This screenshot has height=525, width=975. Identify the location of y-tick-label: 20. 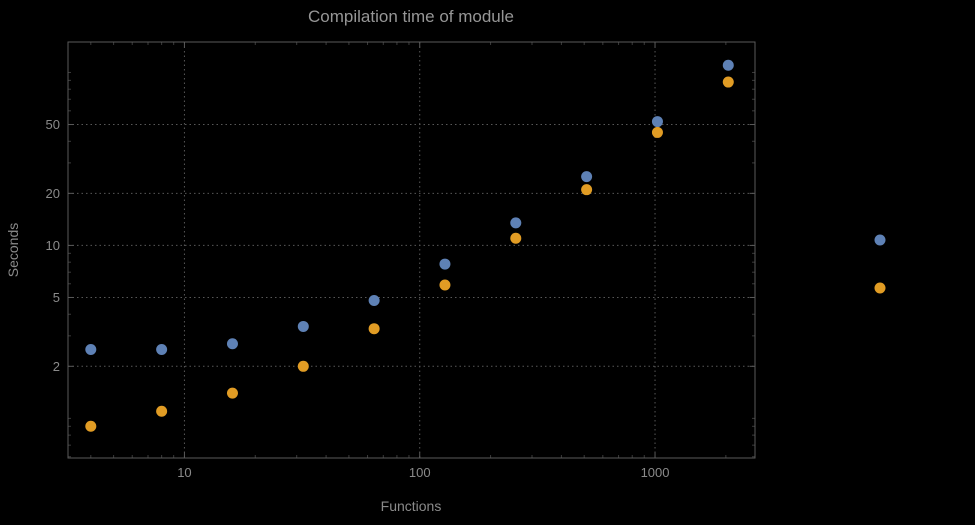
(53, 193).